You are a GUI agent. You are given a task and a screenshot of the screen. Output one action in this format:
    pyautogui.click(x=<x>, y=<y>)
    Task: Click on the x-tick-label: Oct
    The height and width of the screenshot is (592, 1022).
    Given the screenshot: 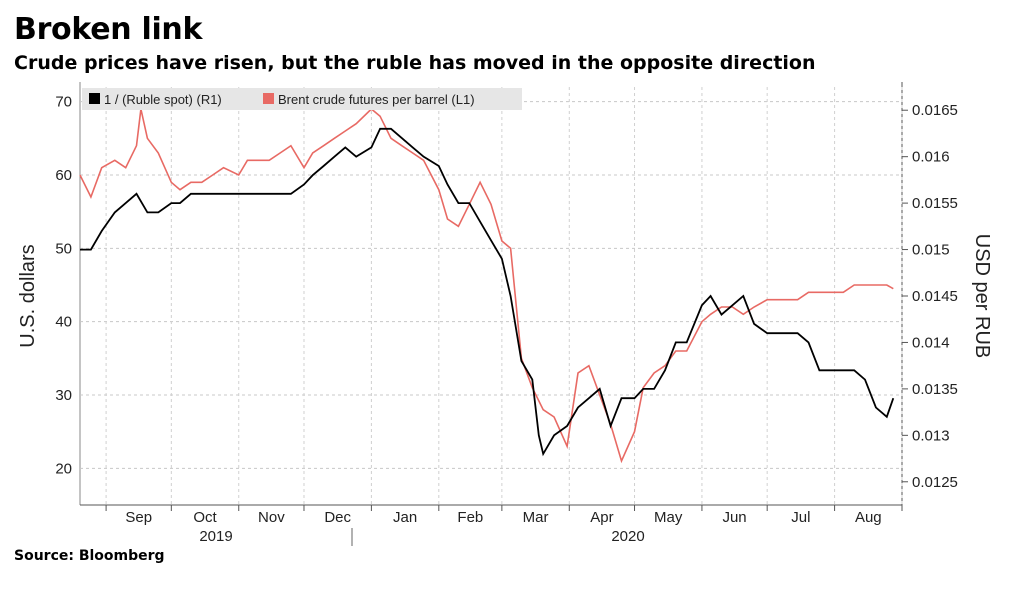 What is the action you would take?
    pyautogui.click(x=205, y=517)
    